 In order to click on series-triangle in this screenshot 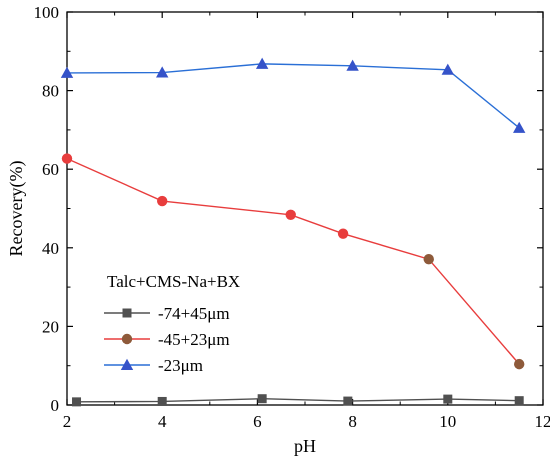, I will do `click(293, 95)`.